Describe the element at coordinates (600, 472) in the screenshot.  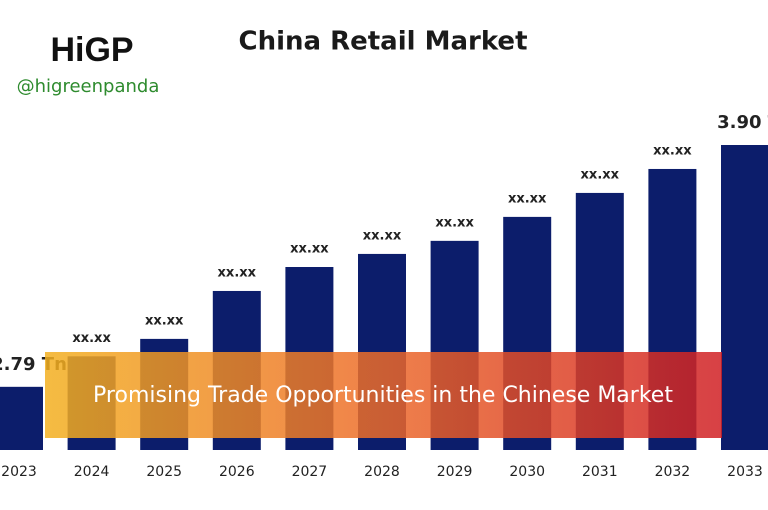
I see `x-tick-label: 2031` at that location.